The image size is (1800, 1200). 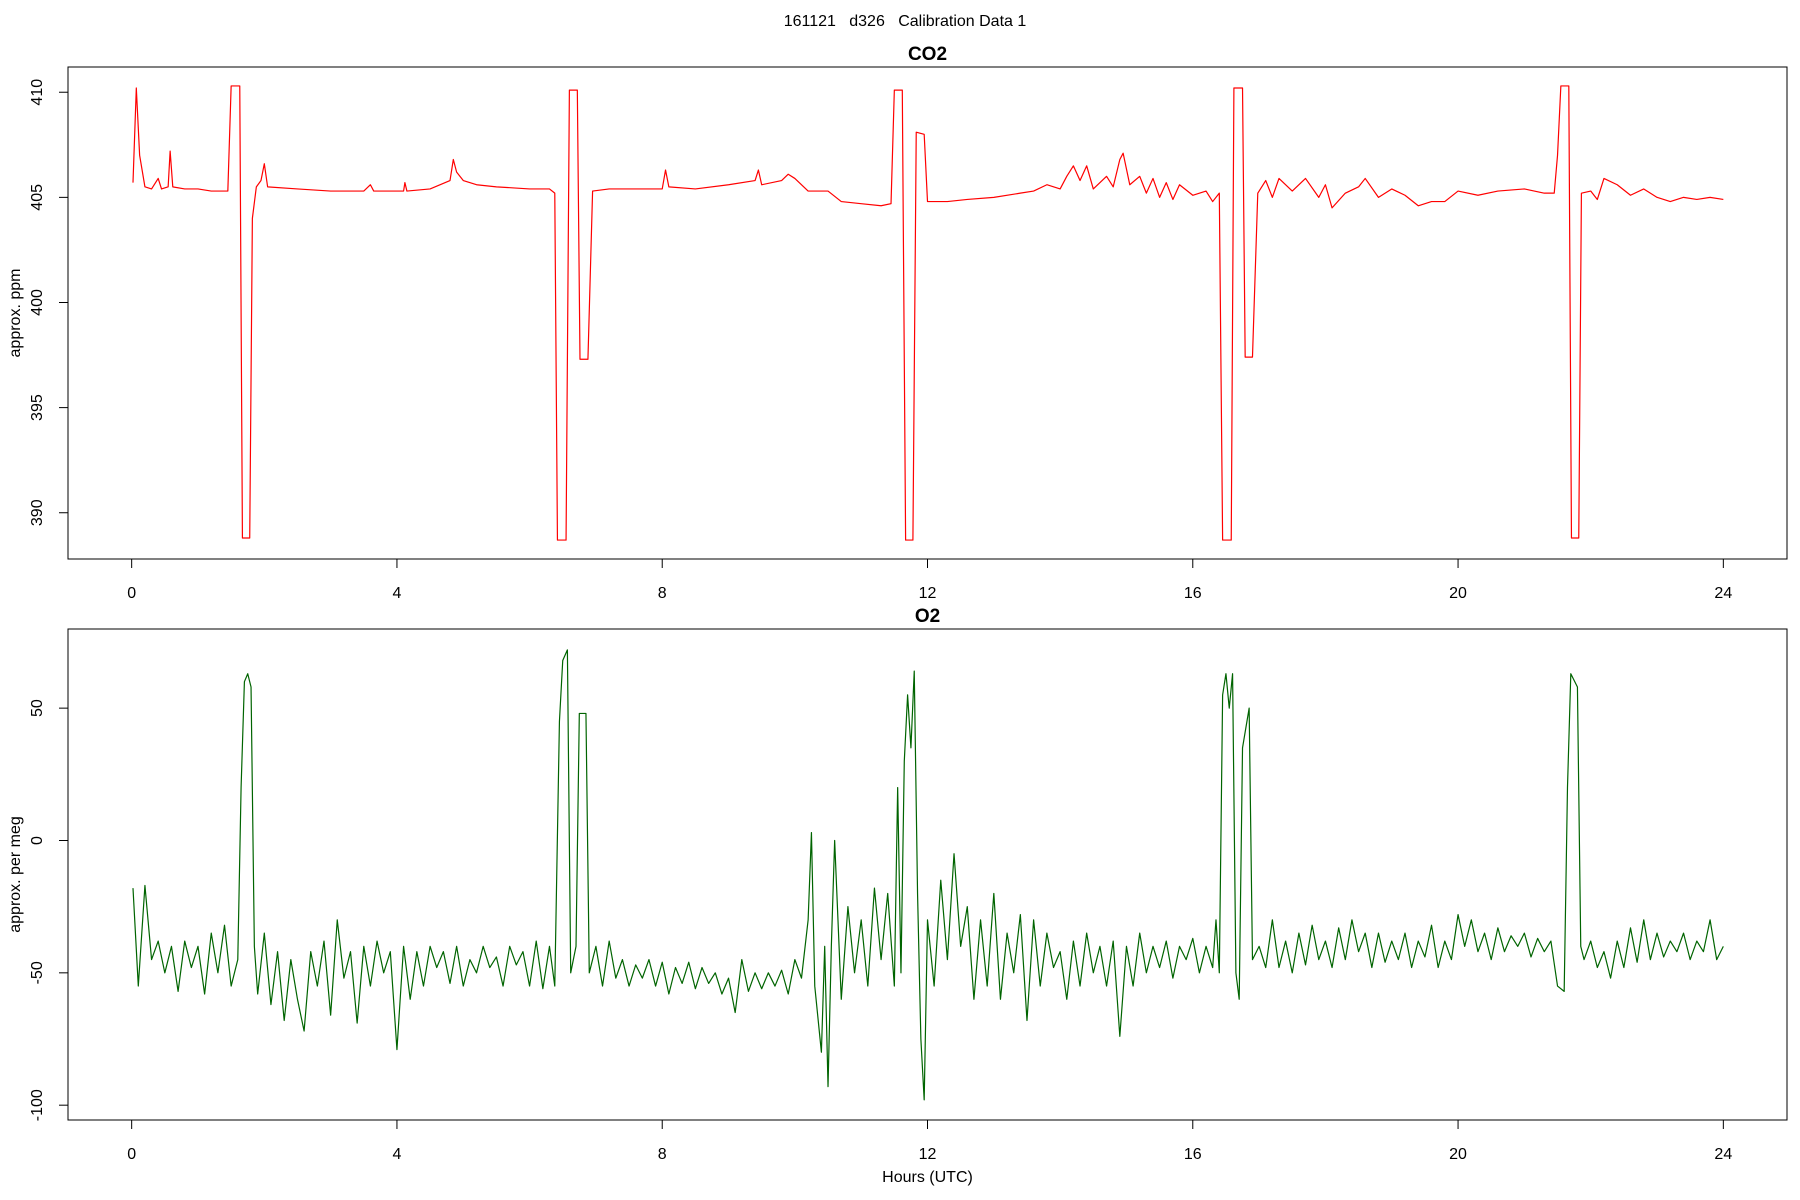 What do you see at coordinates (37, 407) in the screenshot?
I see `y-tick-label: 395` at bounding box center [37, 407].